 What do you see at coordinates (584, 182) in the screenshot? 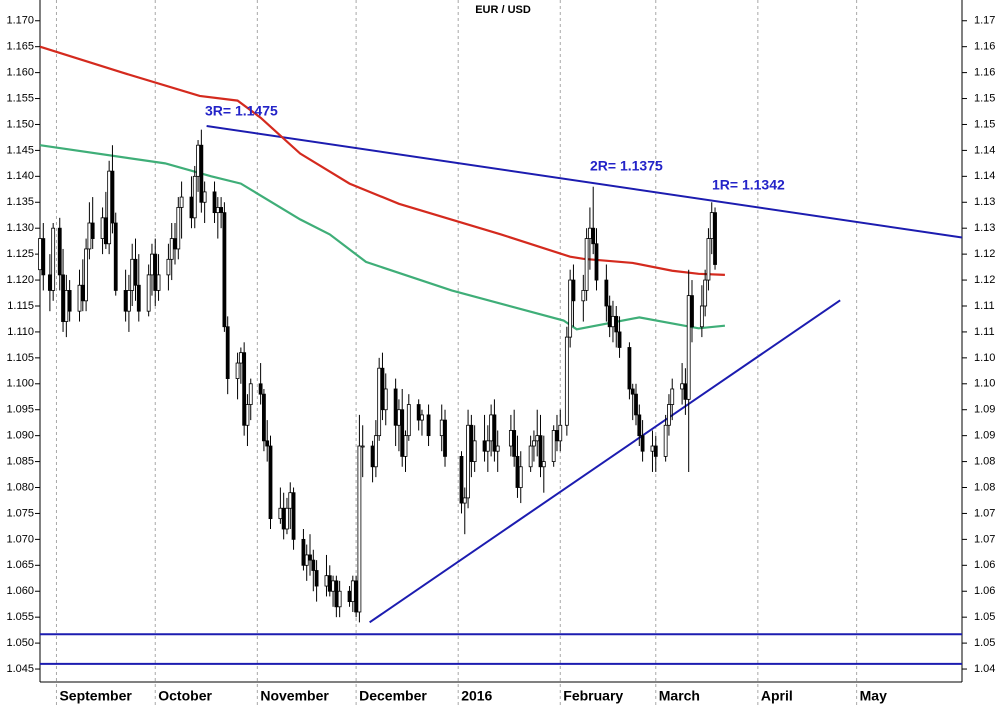
I see `trend-line` at bounding box center [584, 182].